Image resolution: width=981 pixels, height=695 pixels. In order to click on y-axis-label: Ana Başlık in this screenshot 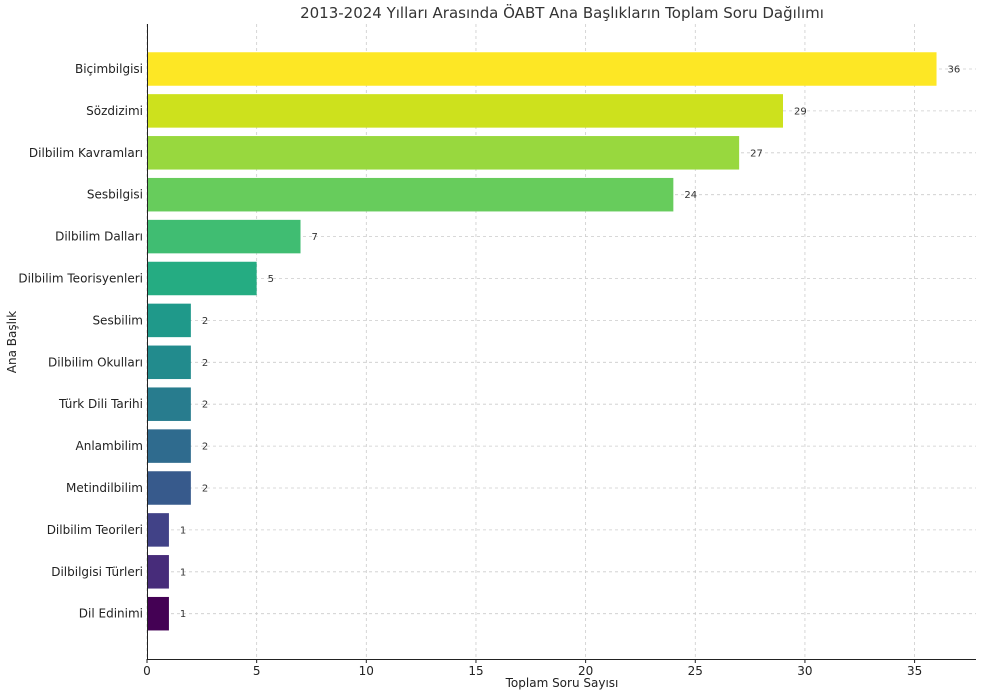, I will do `click(12, 342)`.